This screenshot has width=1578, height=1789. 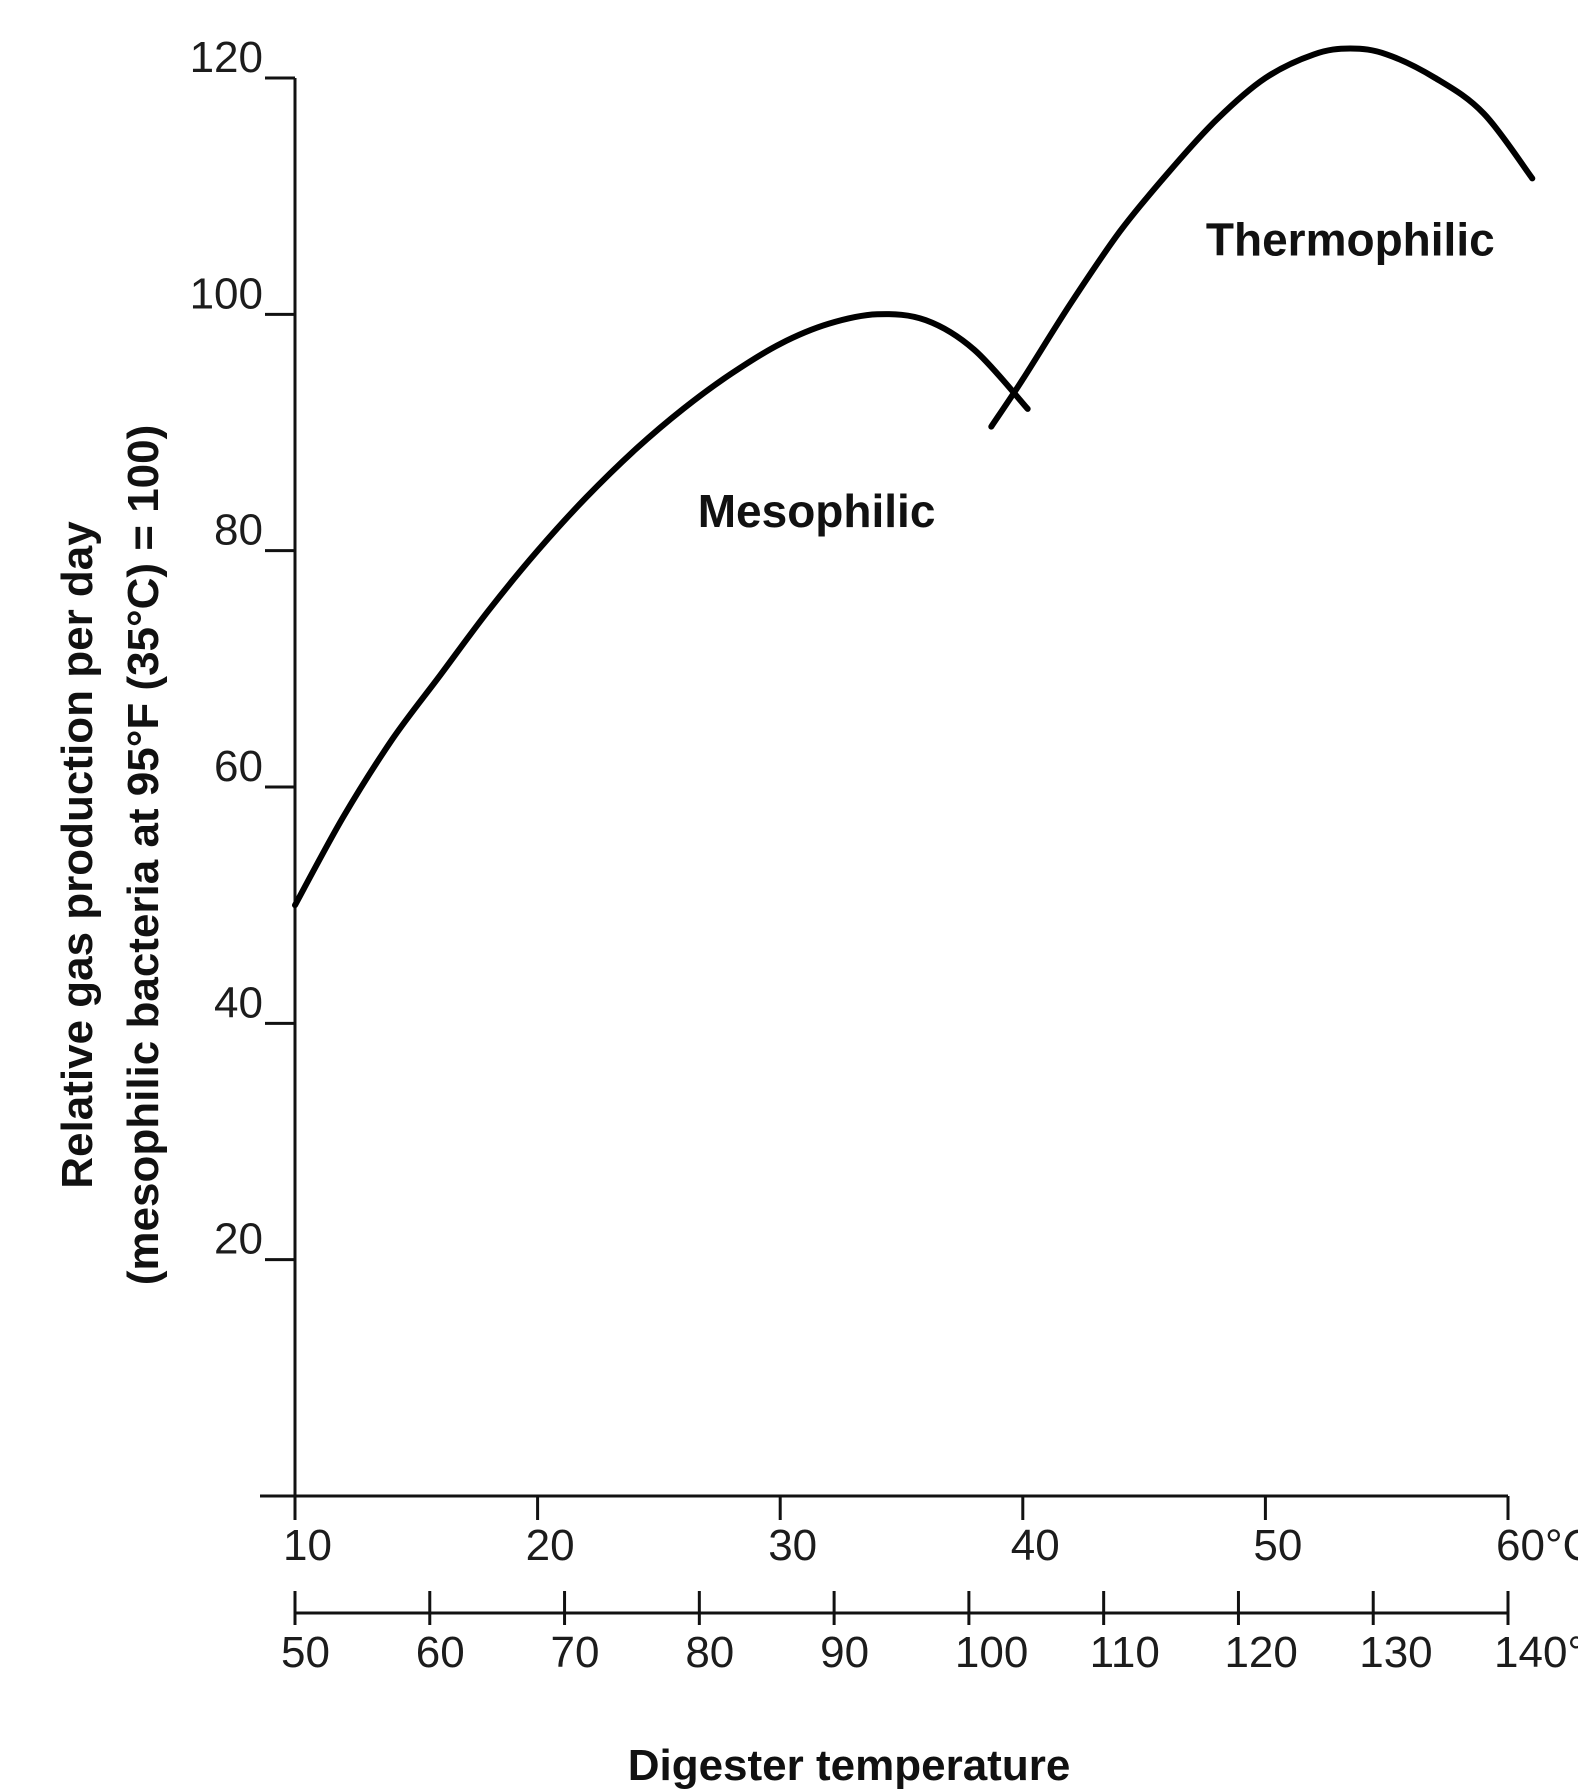 I want to click on x-tick-label-celsius: 20, so click(x=550, y=1545).